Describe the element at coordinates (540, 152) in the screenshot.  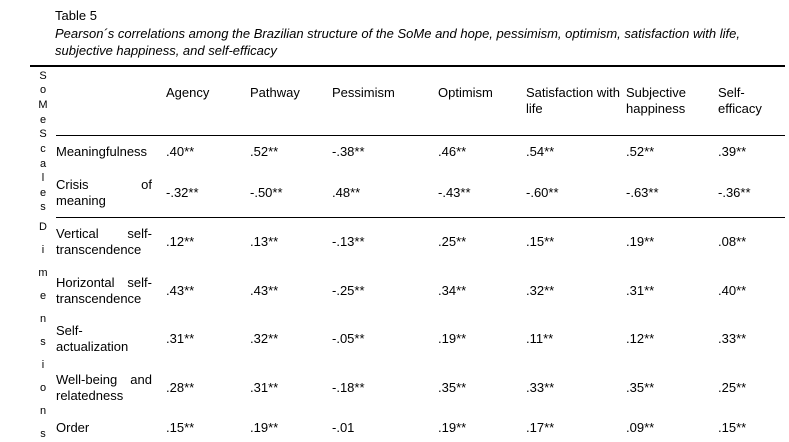
I see `cell-value: .54**` at that location.